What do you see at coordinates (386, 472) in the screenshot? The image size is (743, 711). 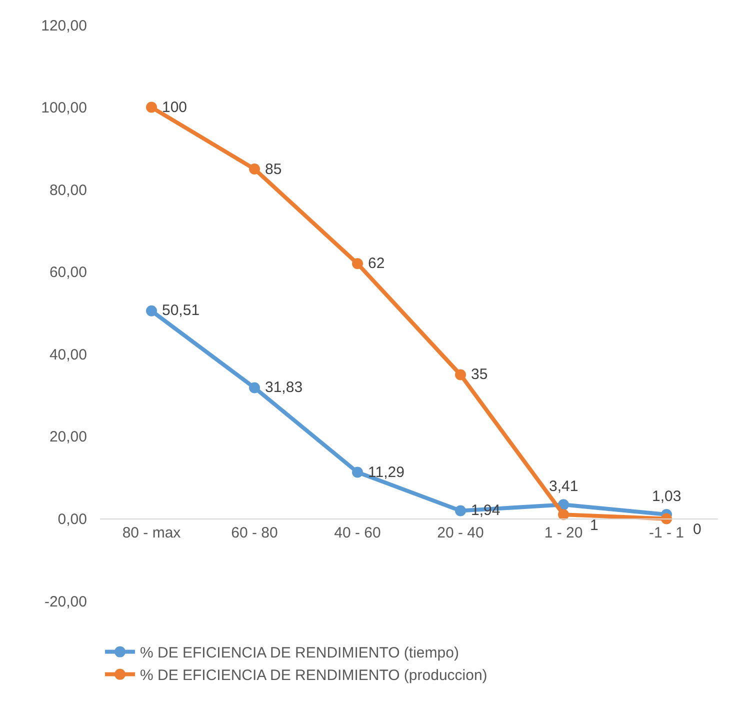 I see `data-label: 11,29` at bounding box center [386, 472].